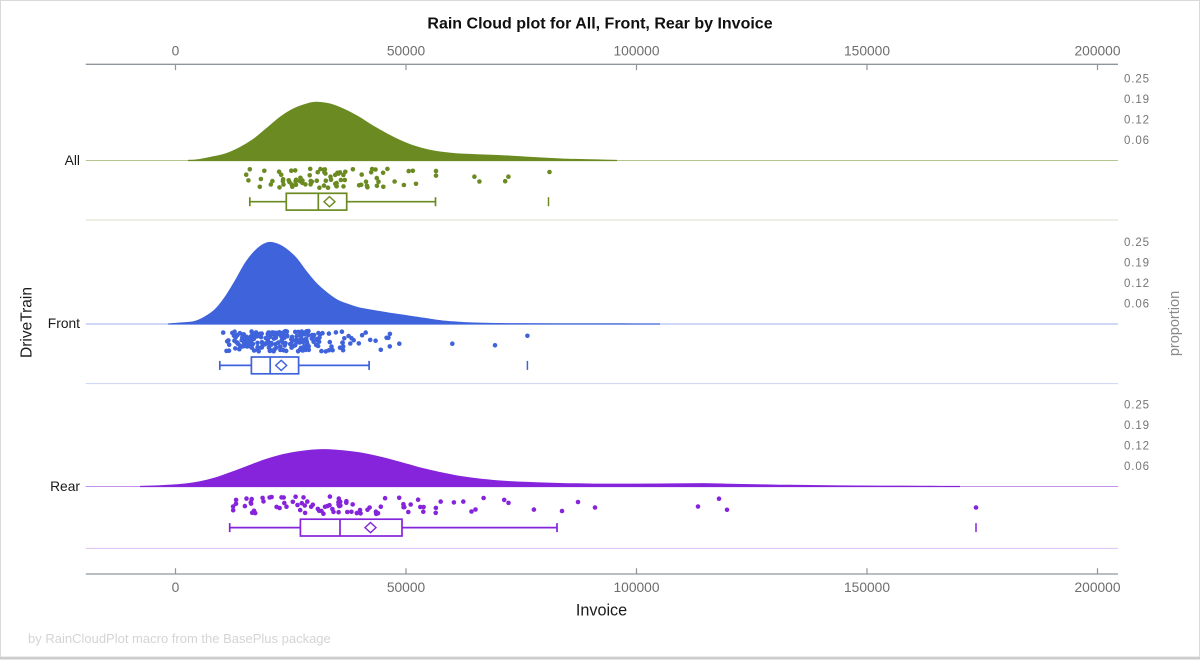 The width and height of the screenshot is (1200, 665). What do you see at coordinates (64, 323) in the screenshot?
I see `svg-text: Front` at bounding box center [64, 323].